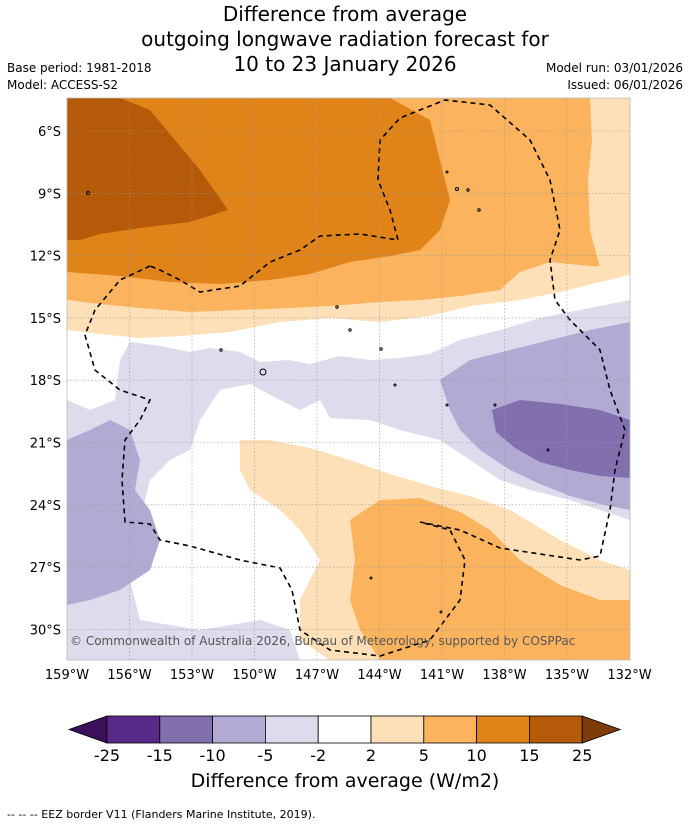 The height and width of the screenshot is (827, 690). Describe the element at coordinates (345, 781) in the screenshot. I see `colorbar-label: Difference from average (W/m2)` at that location.